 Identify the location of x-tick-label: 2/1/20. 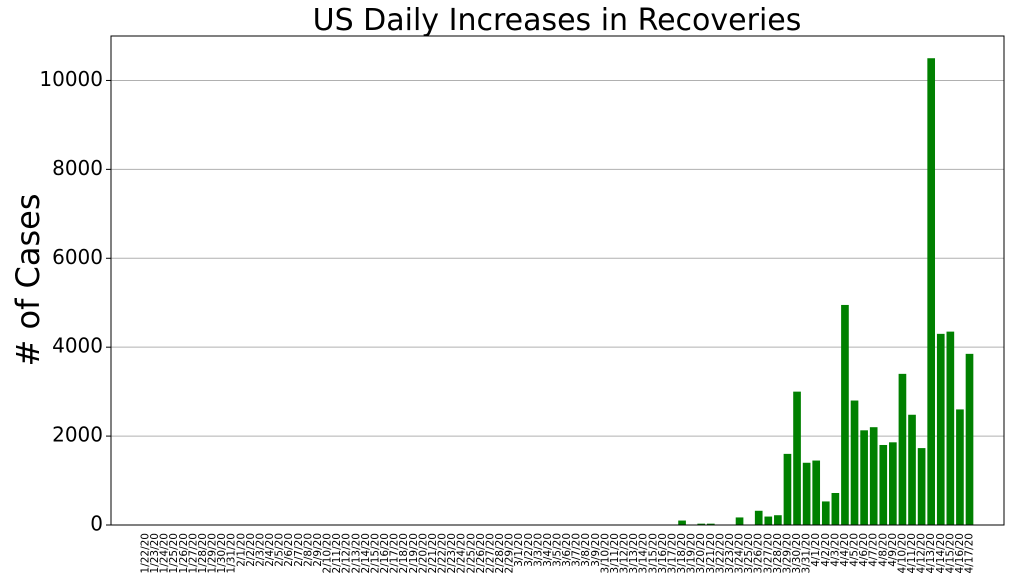
(241, 550).